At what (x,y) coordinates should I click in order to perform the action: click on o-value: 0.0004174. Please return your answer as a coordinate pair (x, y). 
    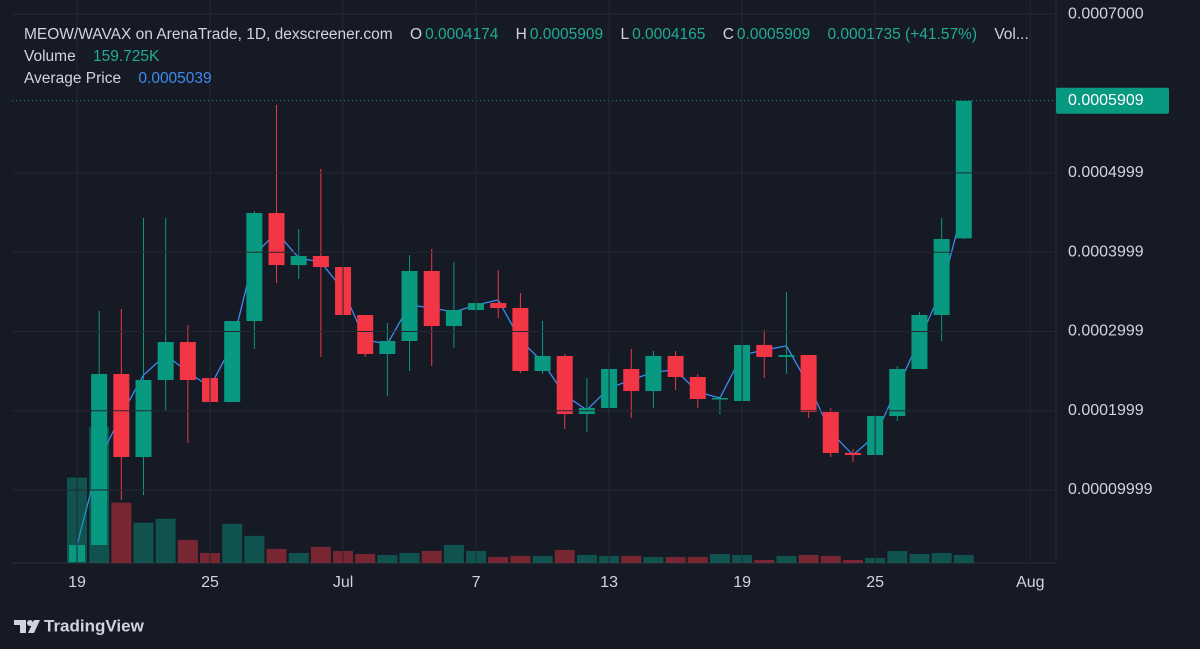
    Looking at the image, I should click on (462, 34).